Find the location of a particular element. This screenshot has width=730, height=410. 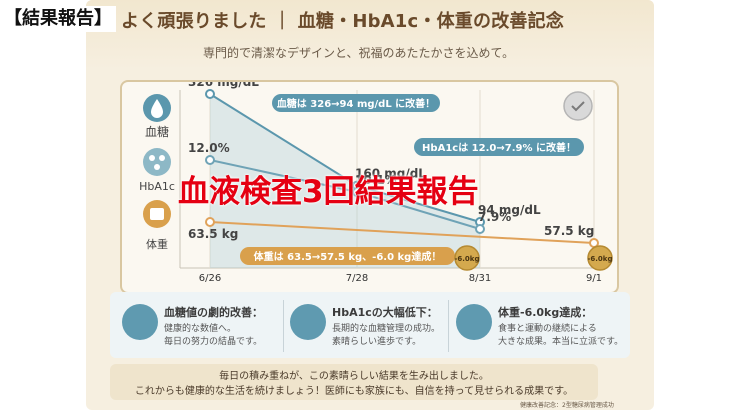

series-label-weight: 体重 is located at coordinates (157, 244).